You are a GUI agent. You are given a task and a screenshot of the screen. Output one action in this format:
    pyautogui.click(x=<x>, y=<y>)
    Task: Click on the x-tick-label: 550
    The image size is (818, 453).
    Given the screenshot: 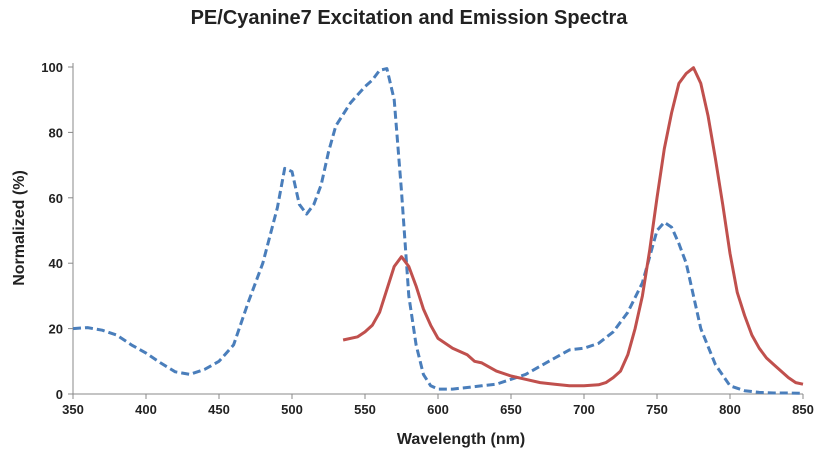 What is the action you would take?
    pyautogui.click(x=365, y=409)
    